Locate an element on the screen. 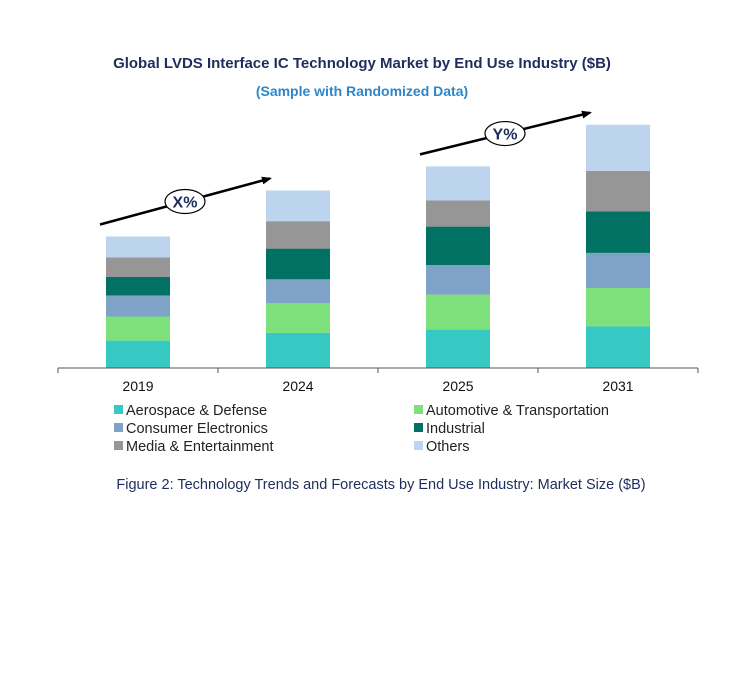 This screenshot has width=741, height=673. x-tick-label-2019: 2019 is located at coordinates (137, 386).